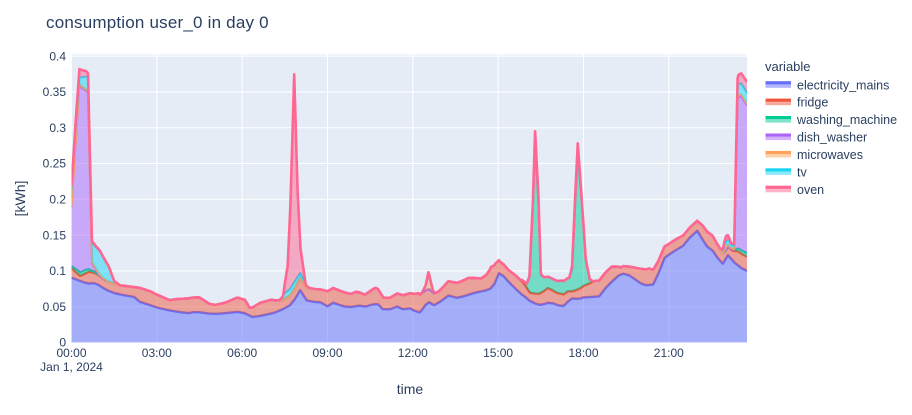 Image resolution: width=912 pixels, height=415 pixels. What do you see at coordinates (846, 120) in the screenshot?
I see `svg-text: washing_machine` at bounding box center [846, 120].